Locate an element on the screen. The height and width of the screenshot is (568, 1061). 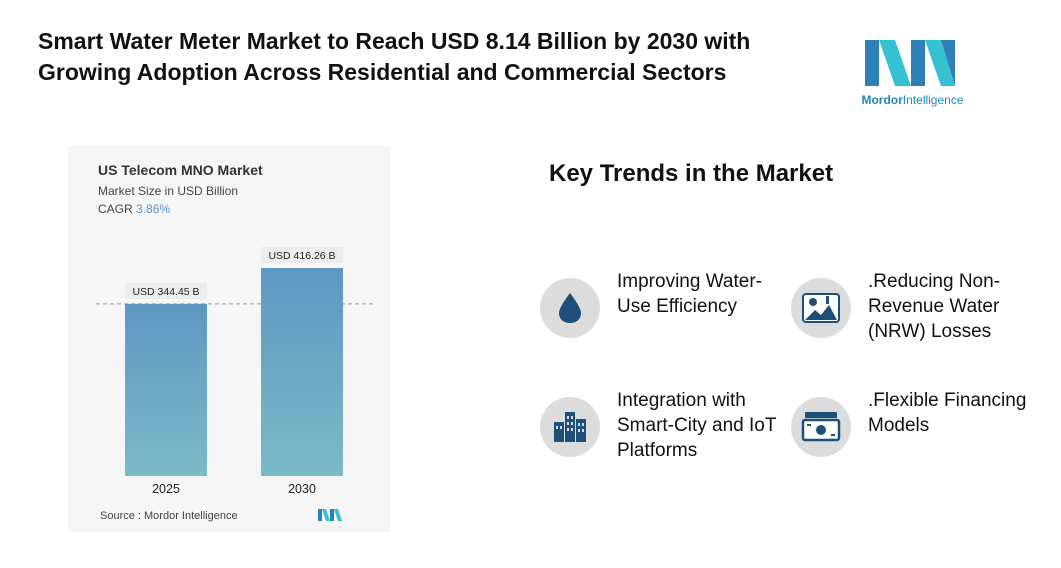
data-label: USD 344.45 B is located at coordinates (165, 292).